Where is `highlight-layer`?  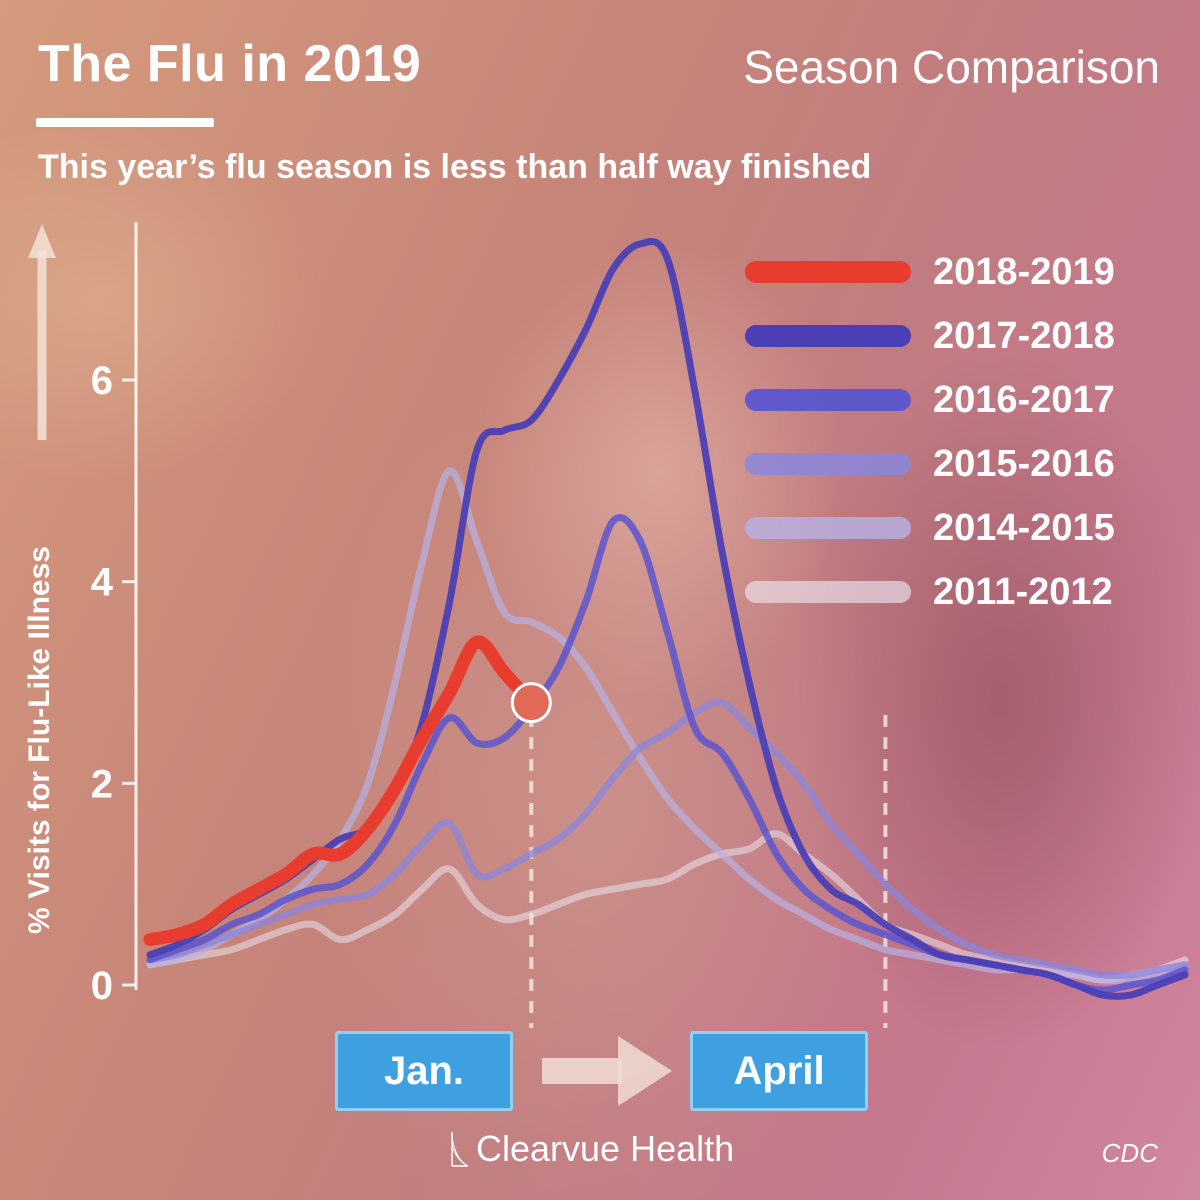 highlight-layer is located at coordinates (531, 703).